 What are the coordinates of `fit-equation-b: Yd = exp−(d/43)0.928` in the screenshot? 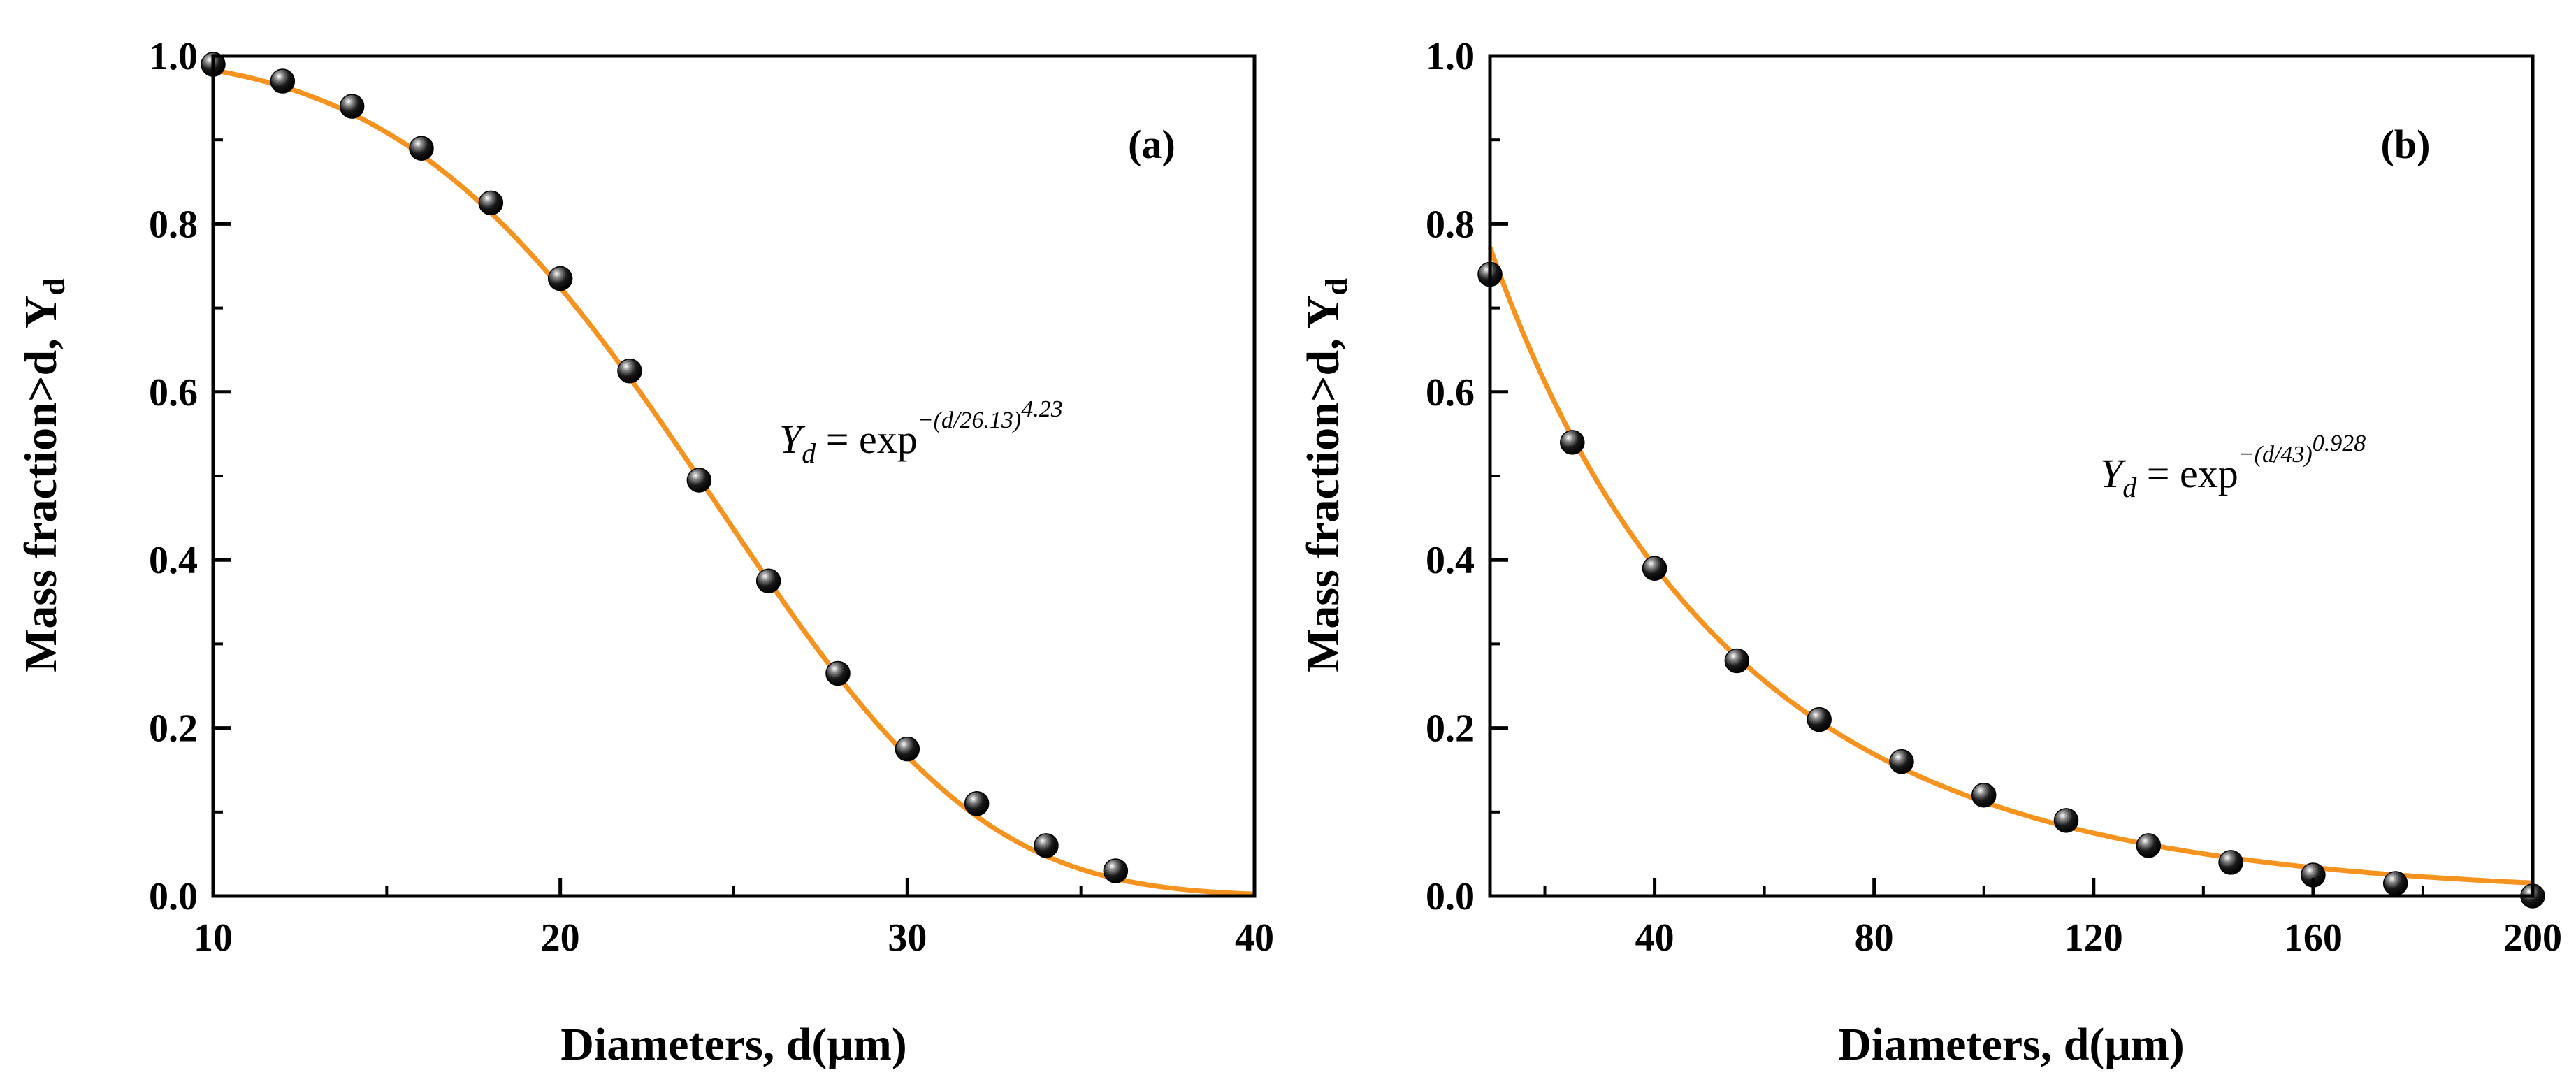 It's located at (2233, 467).